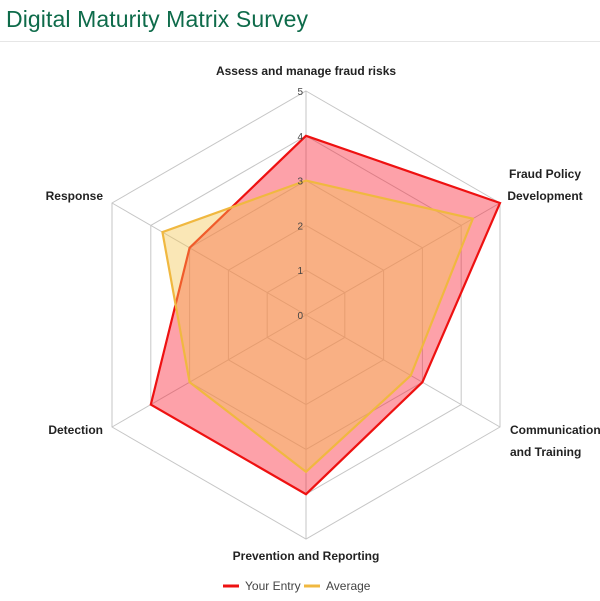  I want to click on axis-label-0: Assess and manage fraud risks, so click(306, 71).